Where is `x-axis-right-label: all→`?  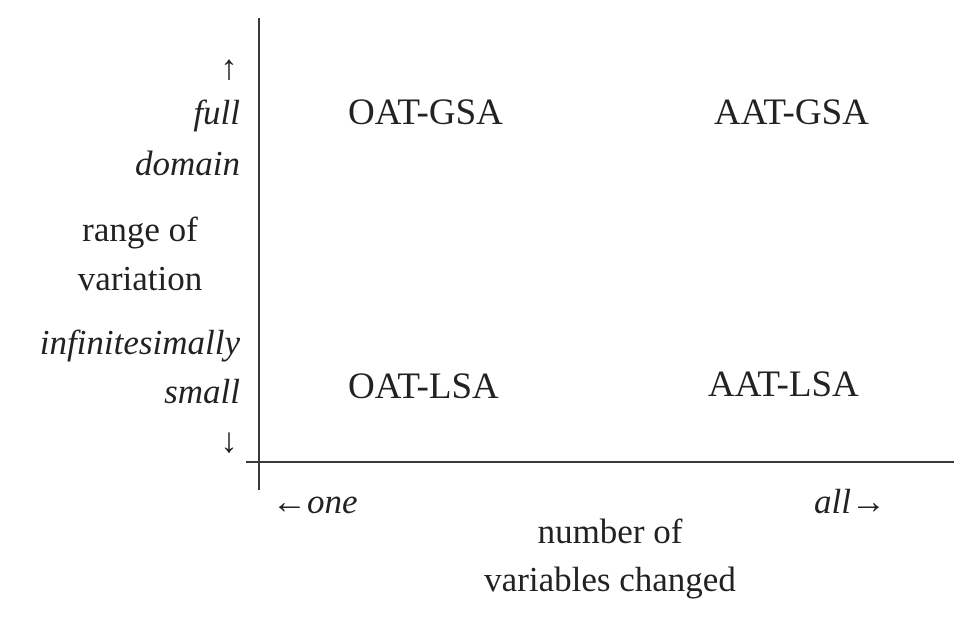
x-axis-right-label: all→ is located at coordinates (850, 501).